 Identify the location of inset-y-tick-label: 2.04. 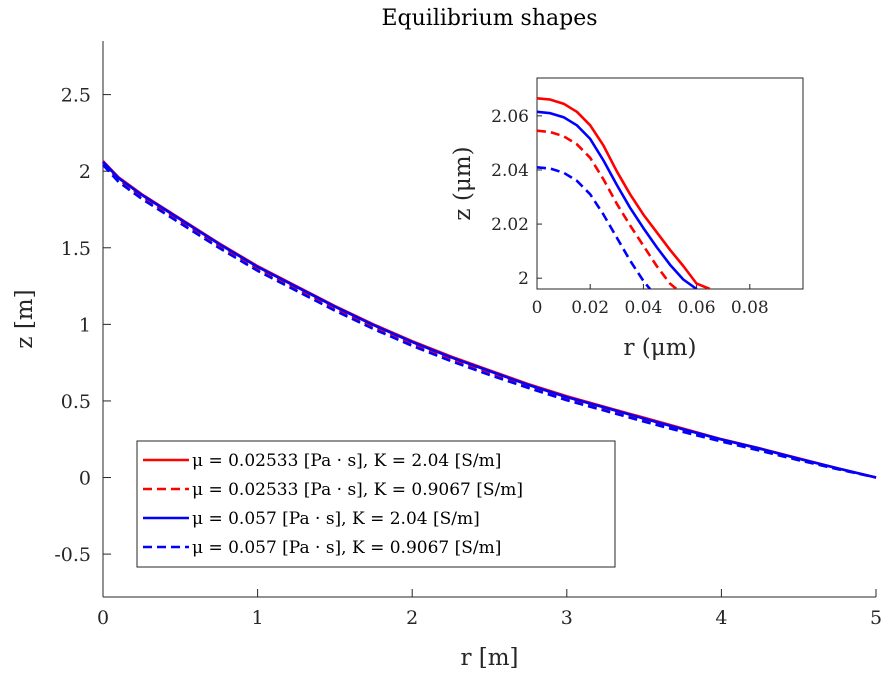
(510, 171).